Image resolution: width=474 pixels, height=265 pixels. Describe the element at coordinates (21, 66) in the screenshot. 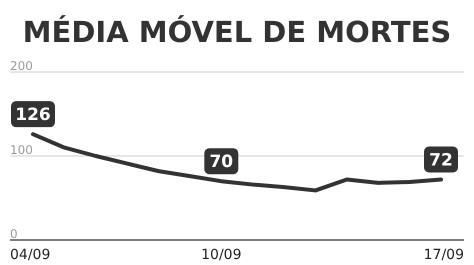

I see `y-tick-label: 200` at that location.